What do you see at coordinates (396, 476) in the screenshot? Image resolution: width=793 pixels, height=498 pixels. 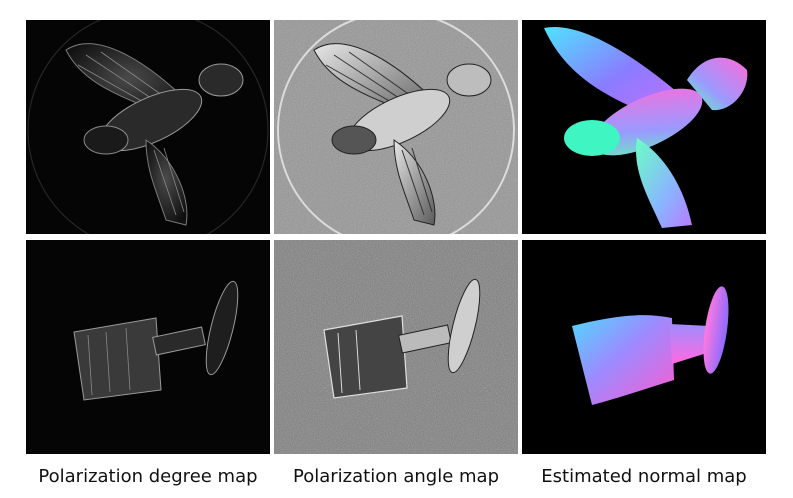 I see `caption-angle-map: Polarization angle map` at bounding box center [396, 476].